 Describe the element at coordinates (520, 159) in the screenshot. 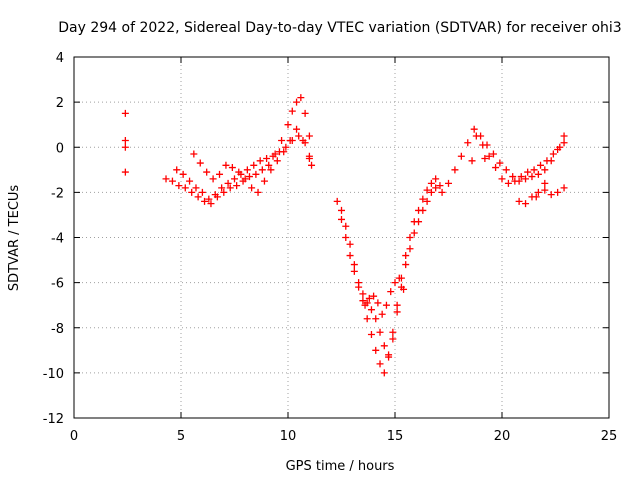

I see `series-sat-i` at that location.